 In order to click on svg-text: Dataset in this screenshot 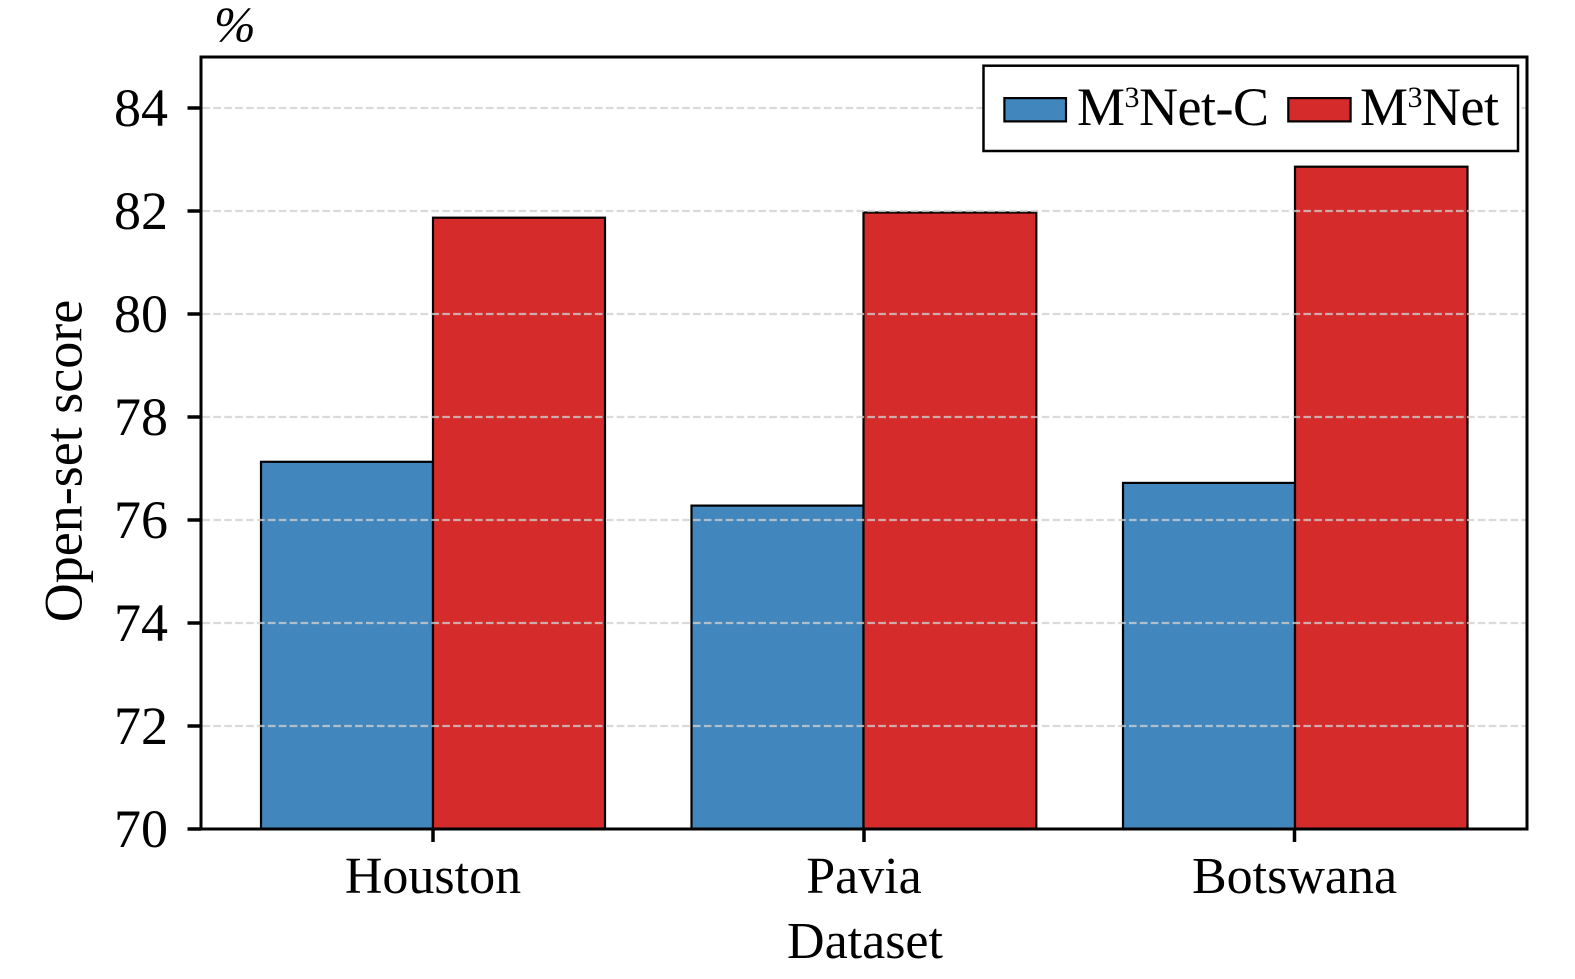, I will do `click(865, 941)`.